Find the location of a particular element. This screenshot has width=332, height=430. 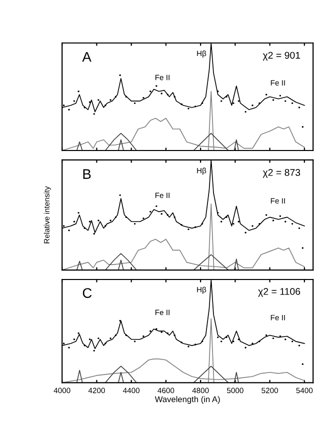

annotation: B is located at coordinates (87, 174).